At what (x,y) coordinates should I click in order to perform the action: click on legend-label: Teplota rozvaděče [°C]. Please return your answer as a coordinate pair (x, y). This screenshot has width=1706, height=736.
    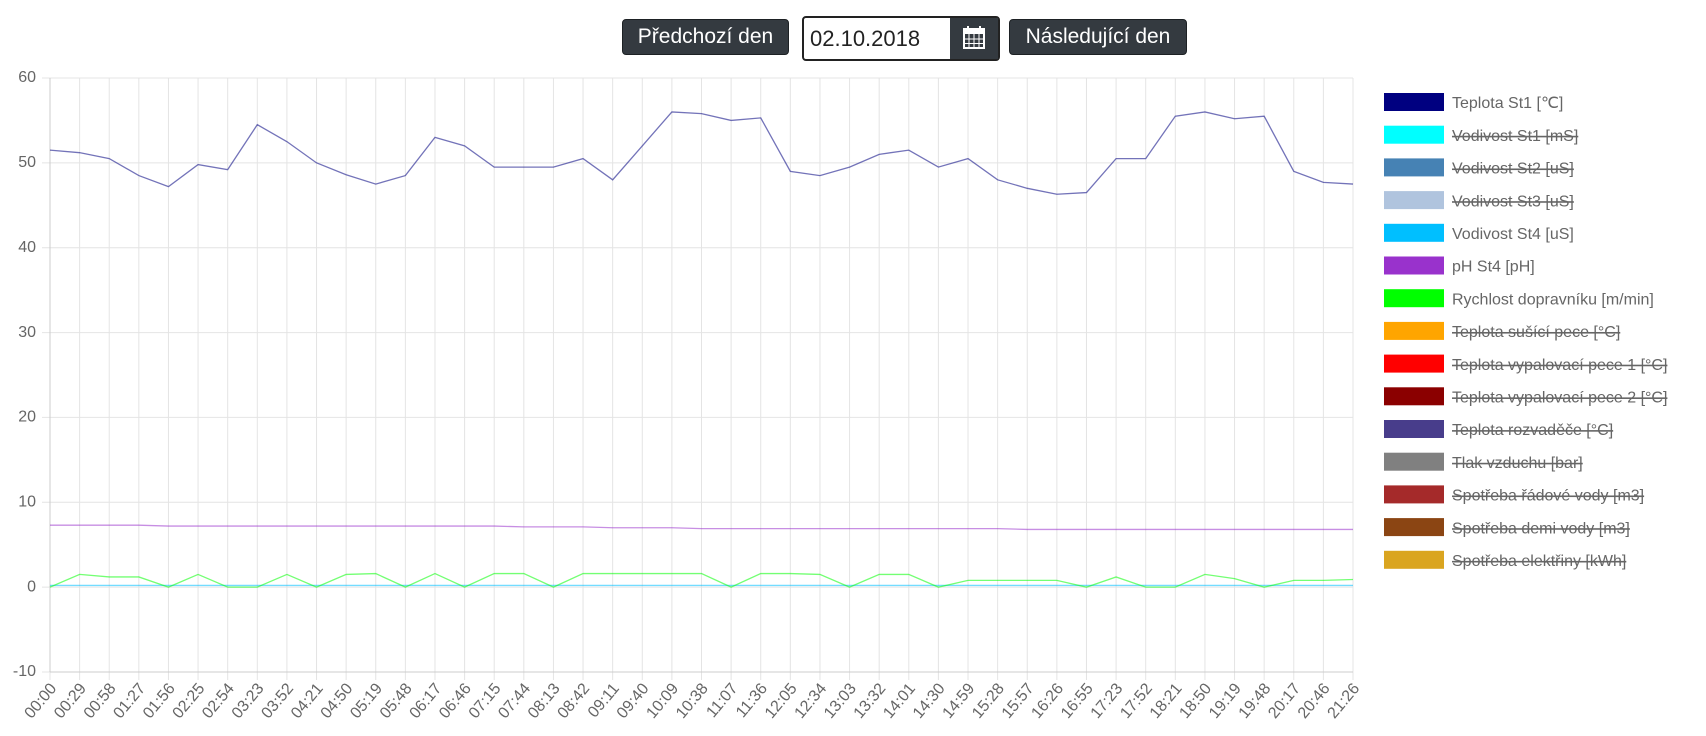
    Looking at the image, I should click on (1532, 430).